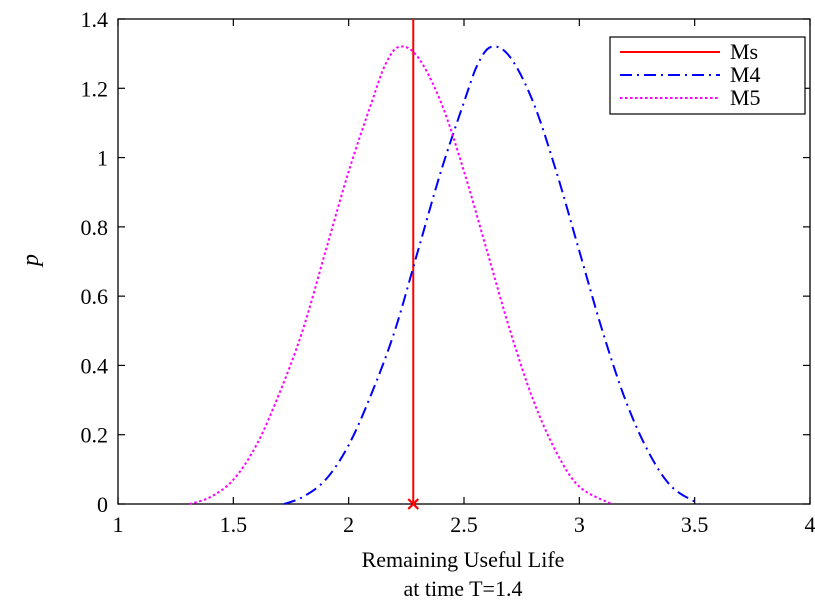 The image size is (815, 609). What do you see at coordinates (745, 97) in the screenshot?
I see `legend-label-m5: M5` at bounding box center [745, 97].